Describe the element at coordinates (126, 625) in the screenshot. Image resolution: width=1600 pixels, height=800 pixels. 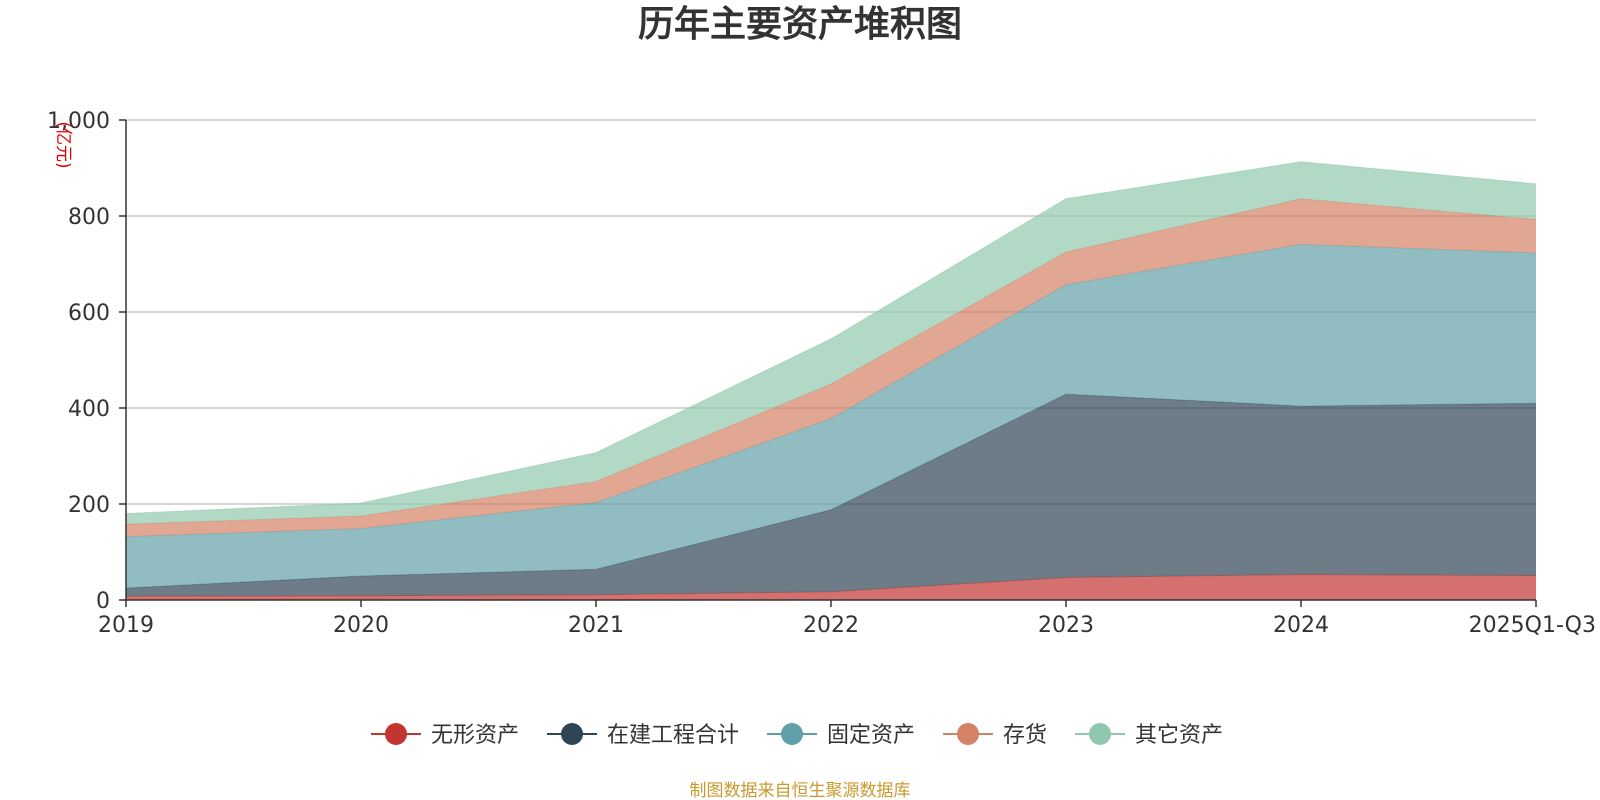
I see `x-tick-label: 2019` at that location.